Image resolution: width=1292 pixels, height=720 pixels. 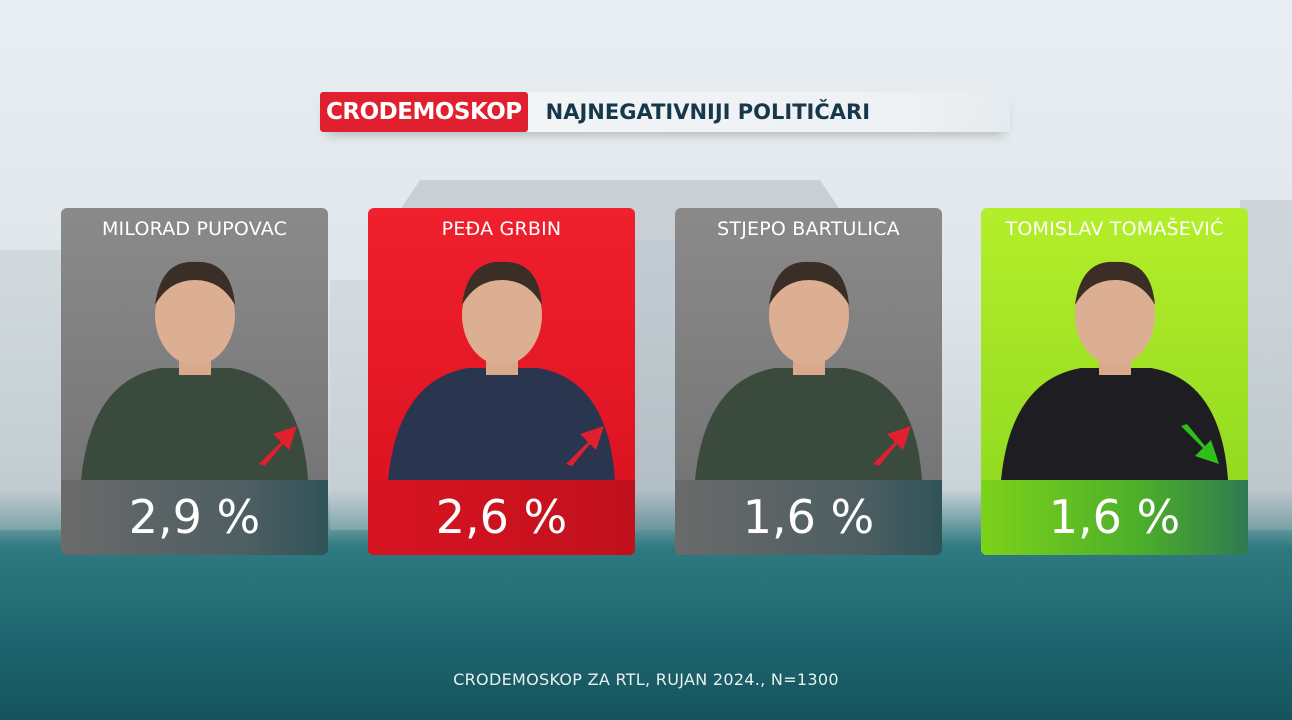 What do you see at coordinates (501, 229) in the screenshot?
I see `politician-name: PEĐA GRBIN` at bounding box center [501, 229].